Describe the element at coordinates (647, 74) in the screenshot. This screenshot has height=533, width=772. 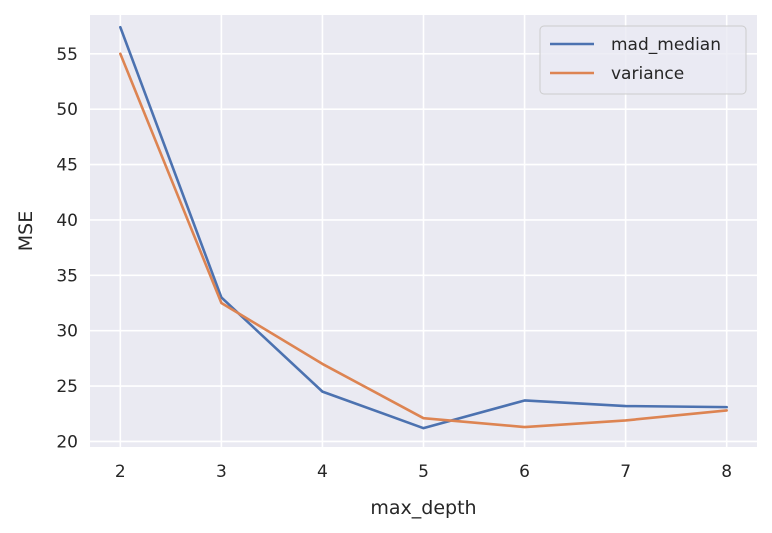
I see `legend-label: variance` at that location.